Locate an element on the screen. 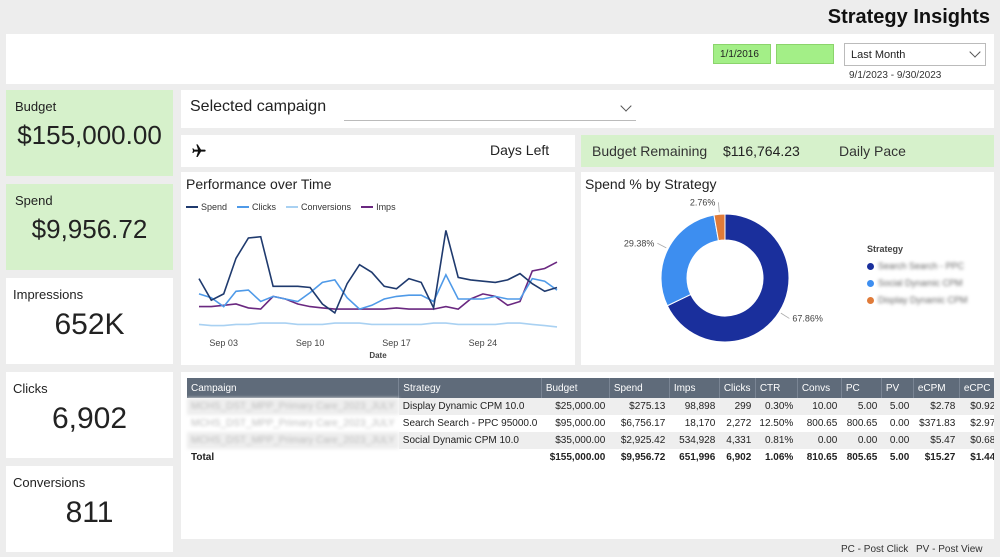  impressions-label: Impressions is located at coordinates (48, 294).